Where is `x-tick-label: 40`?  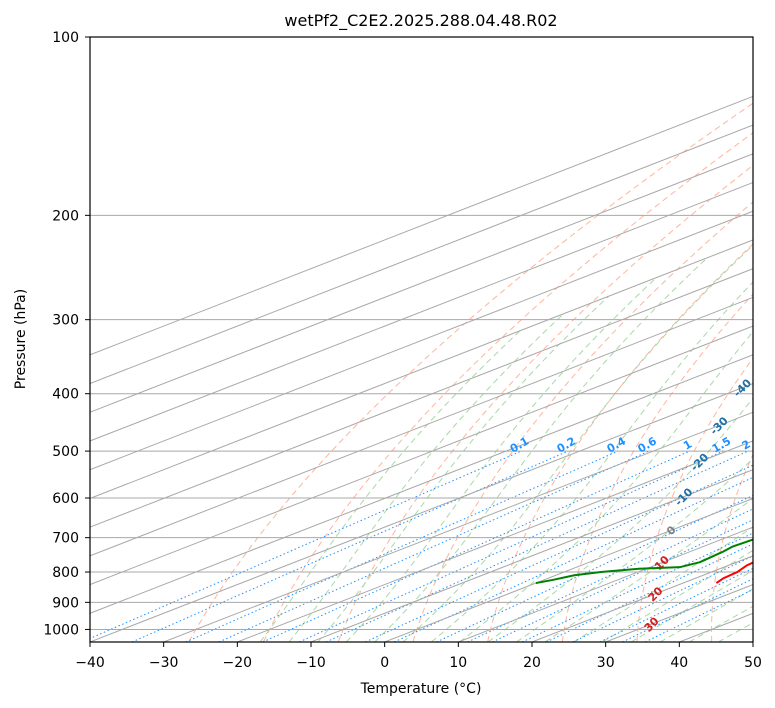
x-tick-label: 40 is located at coordinates (679, 663).